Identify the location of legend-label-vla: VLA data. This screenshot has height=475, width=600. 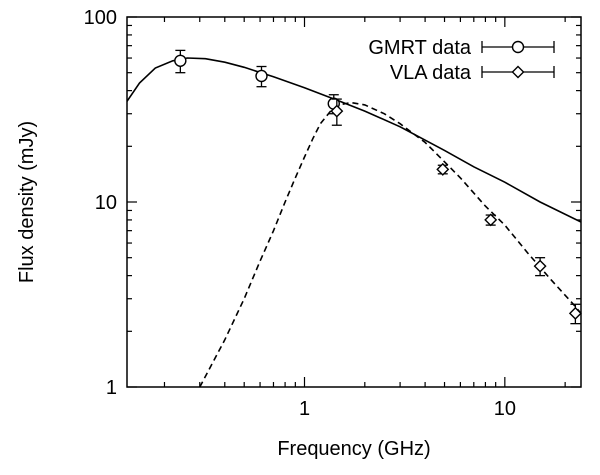
(431, 73).